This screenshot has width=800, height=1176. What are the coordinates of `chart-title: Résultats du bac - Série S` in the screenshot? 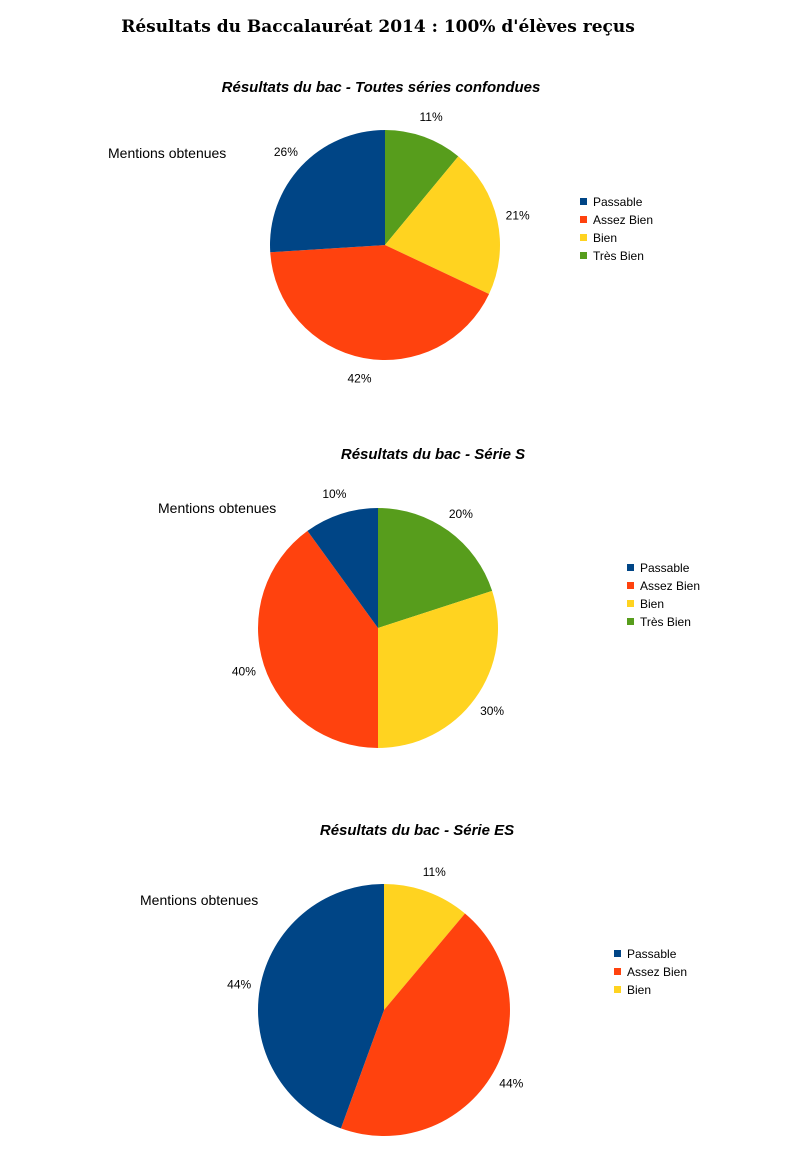 It's located at (433, 454).